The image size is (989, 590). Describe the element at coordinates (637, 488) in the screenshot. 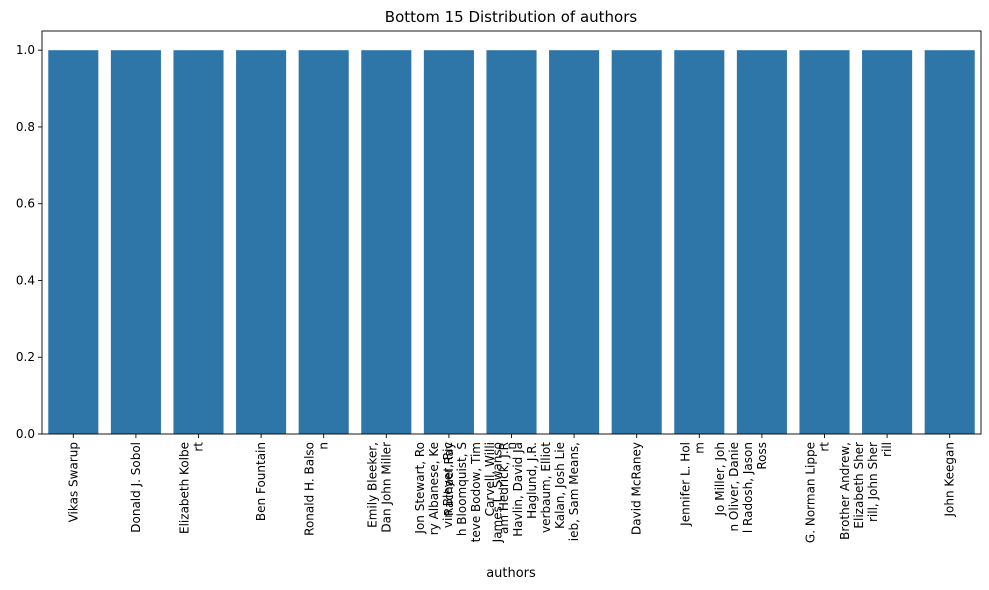

I see `x-tick-label: David McRaney` at that location.